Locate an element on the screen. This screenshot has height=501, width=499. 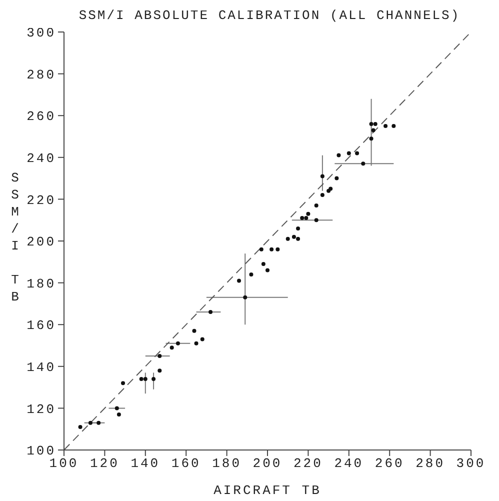
x-tick-label: 100 is located at coordinates (64, 464).